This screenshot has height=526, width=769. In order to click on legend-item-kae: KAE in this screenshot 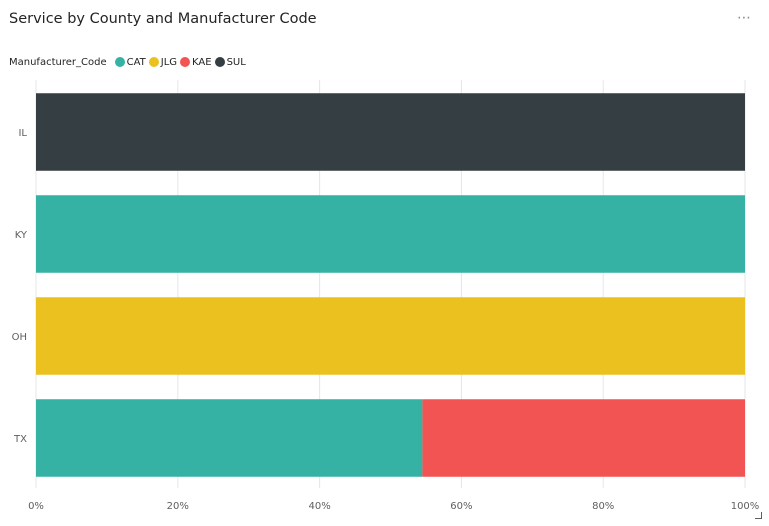, I will do `click(196, 62)`.